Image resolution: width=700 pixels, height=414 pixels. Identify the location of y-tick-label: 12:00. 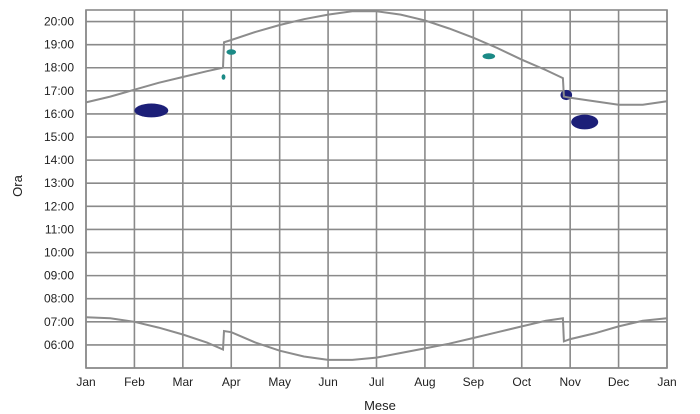
(59, 206).